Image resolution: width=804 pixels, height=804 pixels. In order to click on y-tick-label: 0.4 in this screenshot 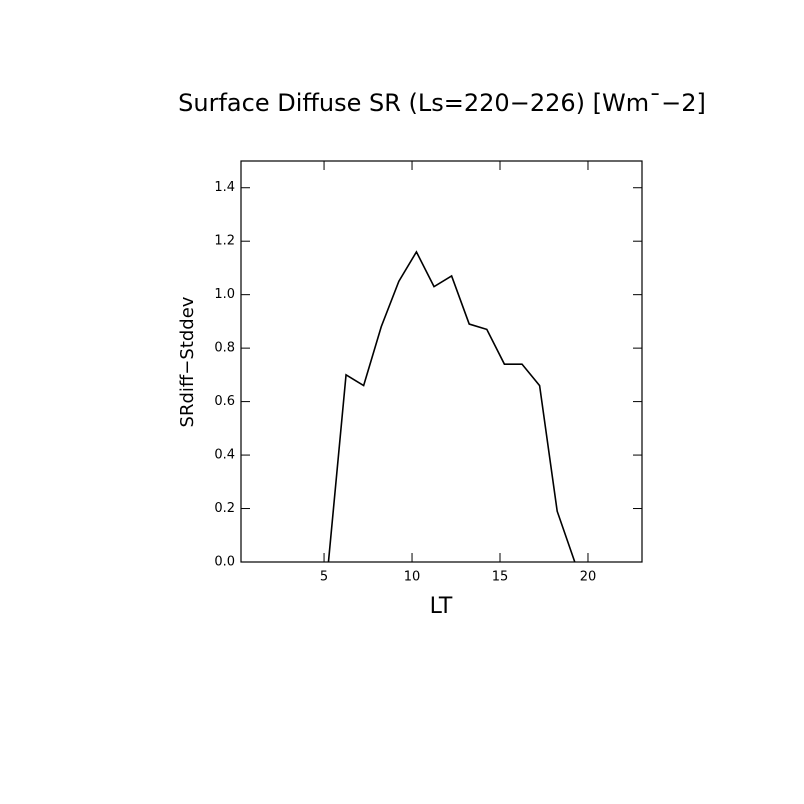, I will do `click(224, 455)`.